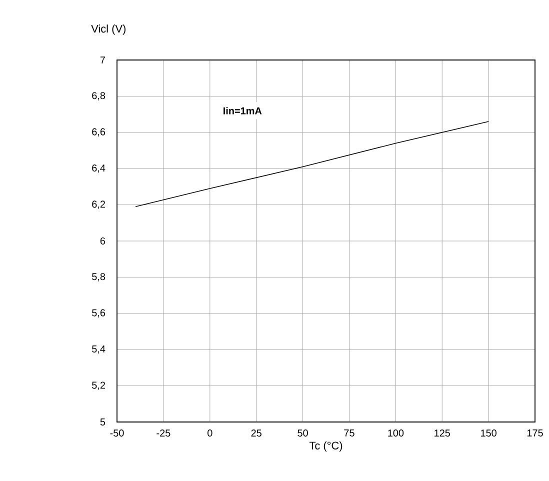 This screenshot has height=481, width=549. What do you see at coordinates (243, 110) in the screenshot?
I see `annotation: Iin=1mA` at bounding box center [243, 110].